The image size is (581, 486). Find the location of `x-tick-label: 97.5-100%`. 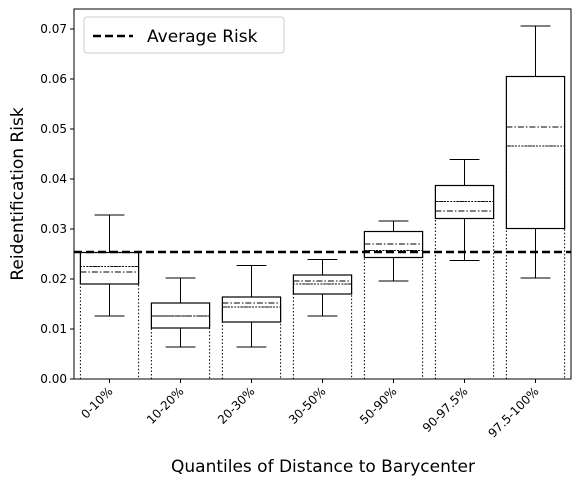

x-tick-label: 97.5-100% is located at coordinates (514, 412).